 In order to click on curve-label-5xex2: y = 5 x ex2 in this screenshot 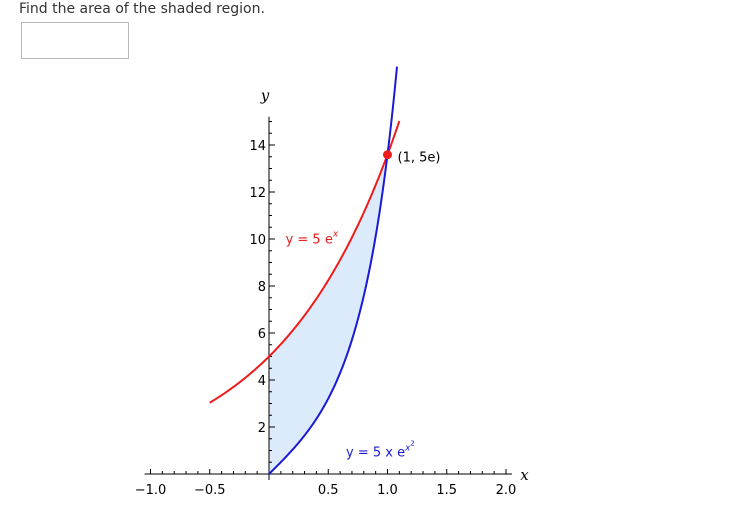, I will do `click(380, 449)`.